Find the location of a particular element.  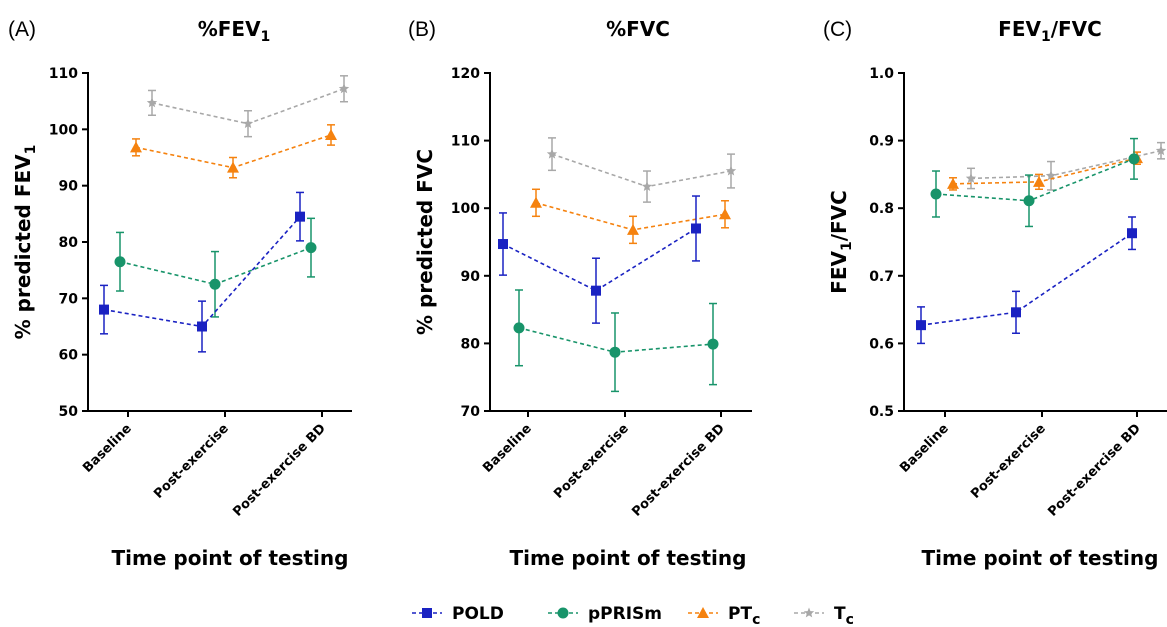

chart-title-subscript: 1 is located at coordinates (266, 37).